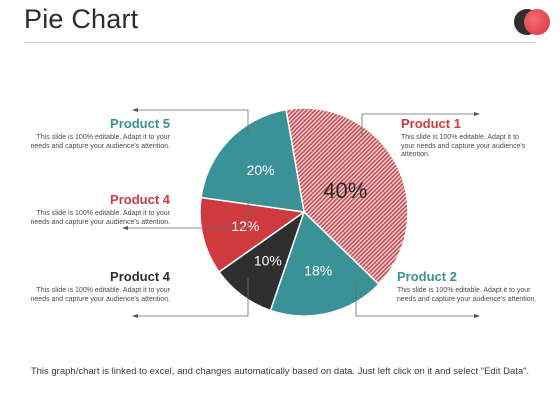  I want to click on connector-product-4-dark, so click(191, 297).